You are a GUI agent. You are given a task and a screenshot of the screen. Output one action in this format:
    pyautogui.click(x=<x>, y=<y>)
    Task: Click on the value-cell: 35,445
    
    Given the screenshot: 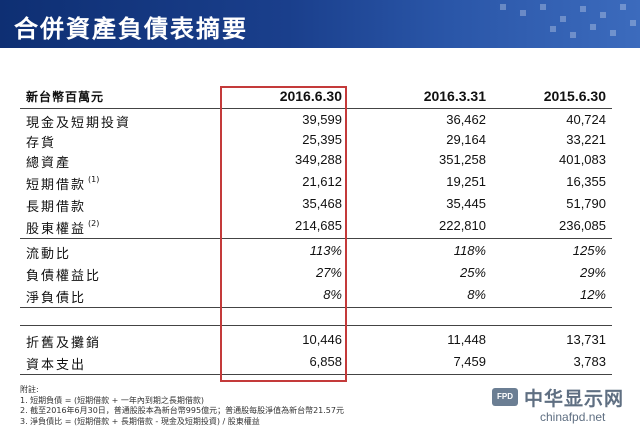 What is the action you would take?
    pyautogui.click(x=466, y=203)
    